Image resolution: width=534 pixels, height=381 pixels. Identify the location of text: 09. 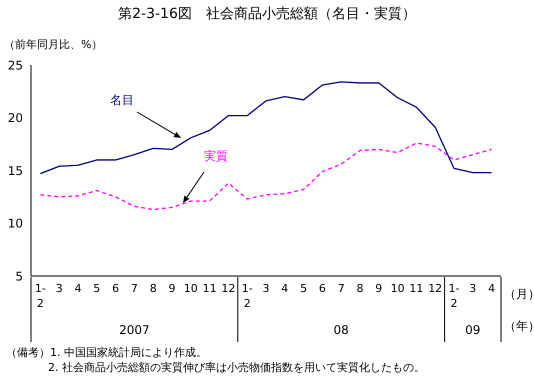
(472, 330).